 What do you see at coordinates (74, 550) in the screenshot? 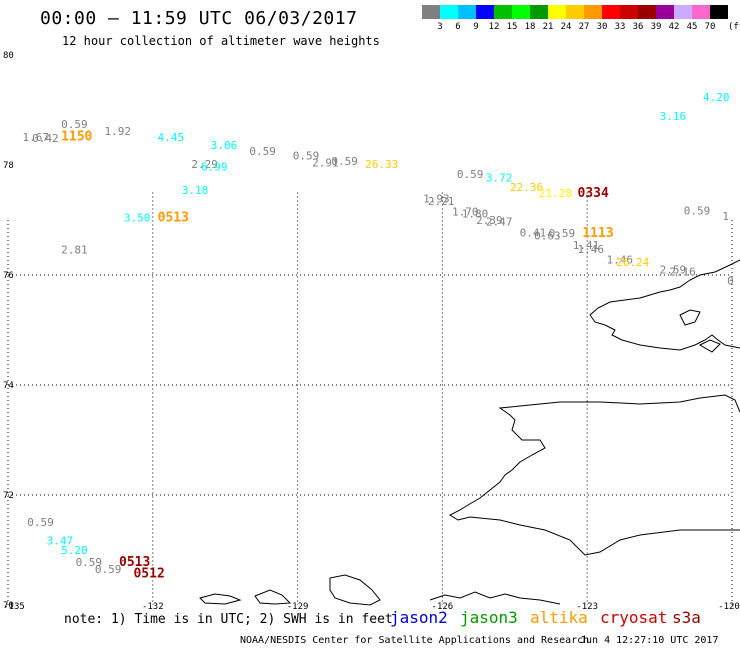
I see `wave-height-value: 5.20` at bounding box center [74, 550].